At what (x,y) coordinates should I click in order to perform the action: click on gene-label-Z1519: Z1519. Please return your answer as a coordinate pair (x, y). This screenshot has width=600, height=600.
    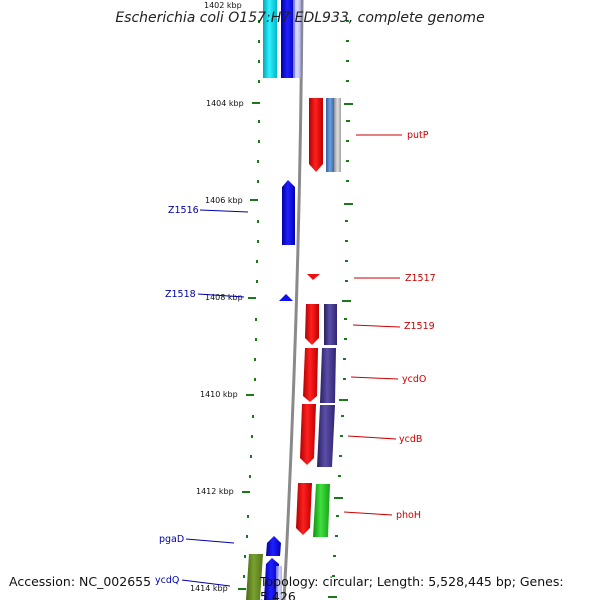
    Looking at the image, I should click on (419, 326).